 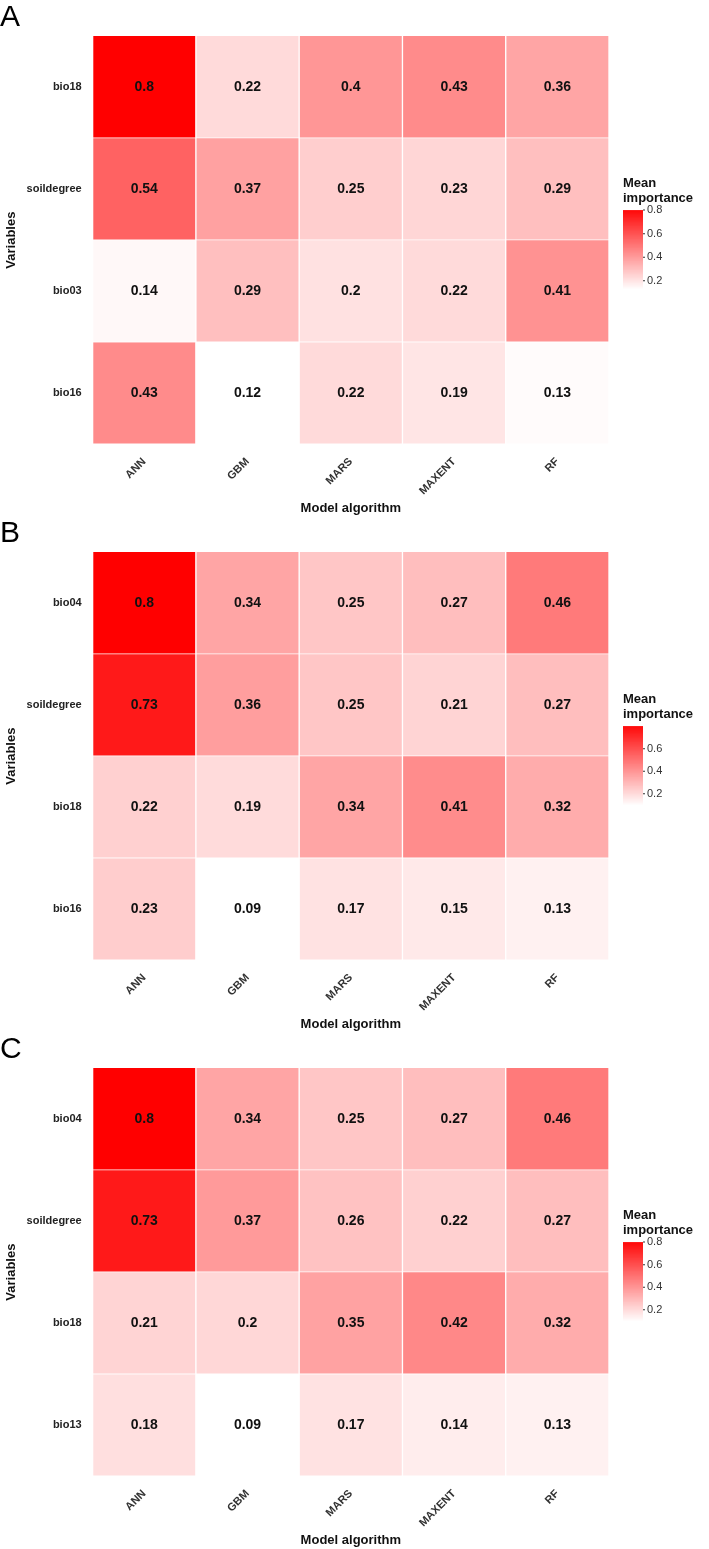 What do you see at coordinates (144, 1424) in the screenshot?
I see `data-label: 0.18` at bounding box center [144, 1424].